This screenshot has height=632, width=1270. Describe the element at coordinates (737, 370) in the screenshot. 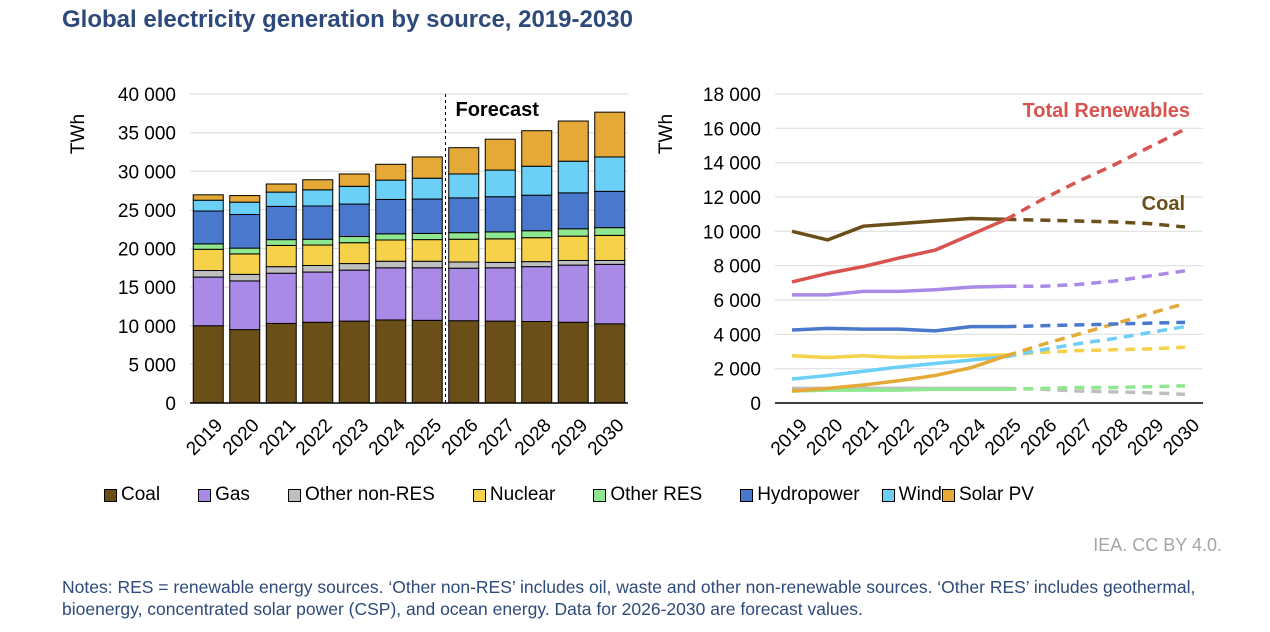

I see `y-tick-label: 2 000` at that location.